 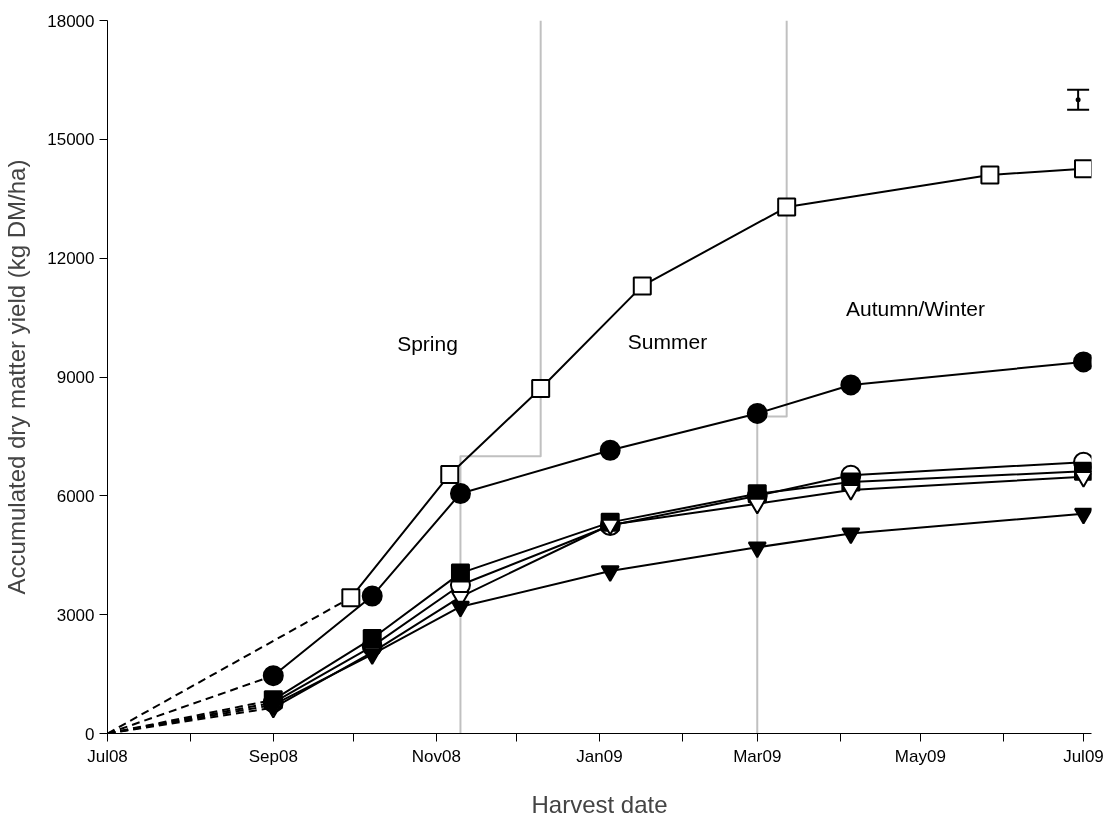 What do you see at coordinates (71, 259) in the screenshot?
I see `y-tick-label: 12000` at bounding box center [71, 259].